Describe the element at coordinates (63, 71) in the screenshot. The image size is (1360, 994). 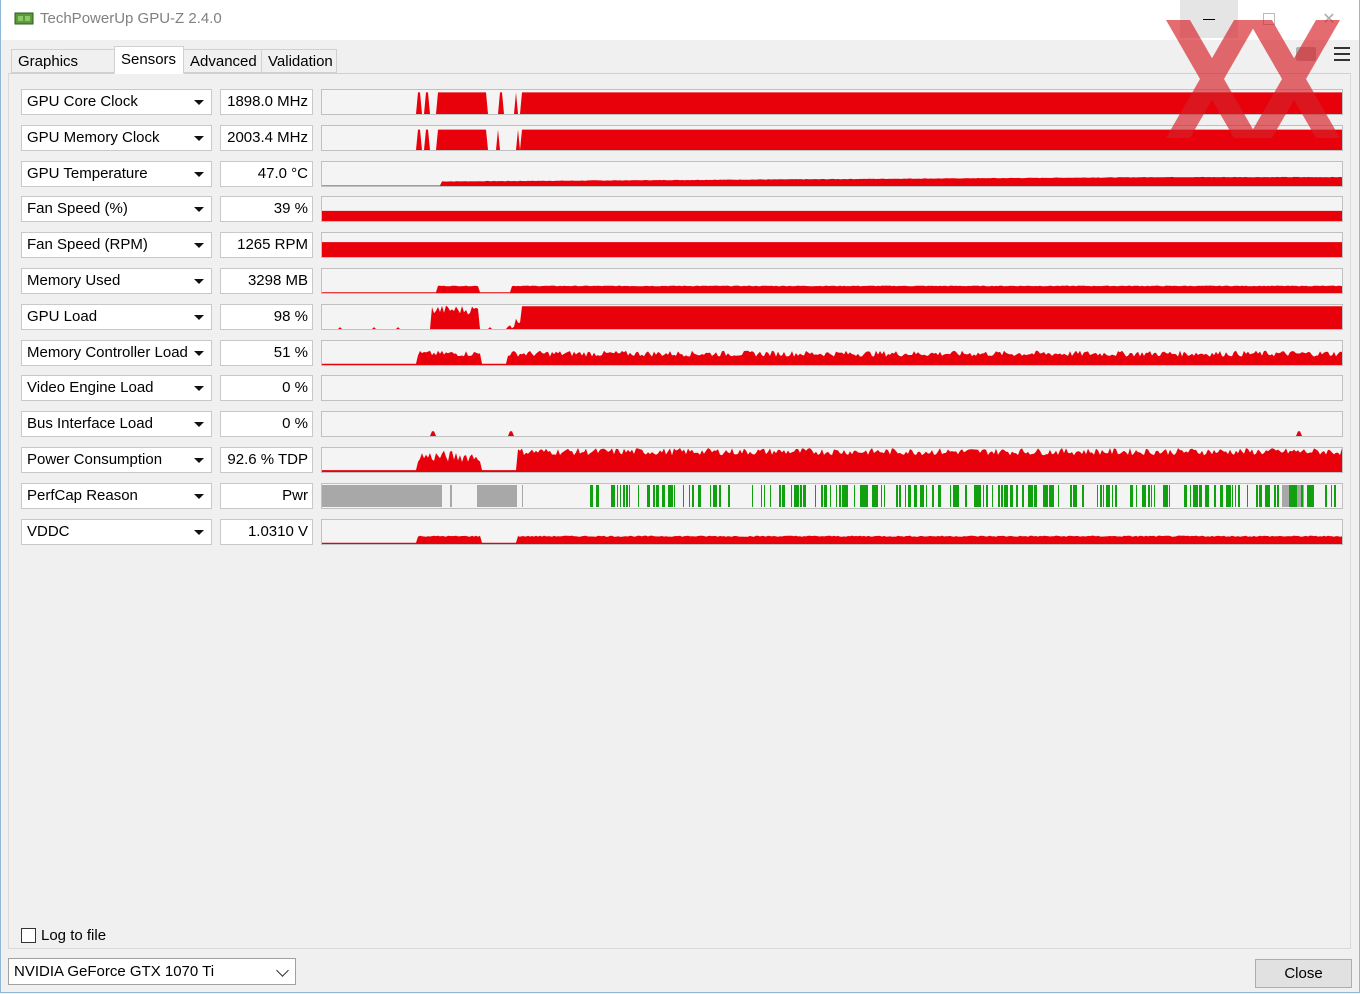
I see `tab-graphics-card: Graphics Card` at that location.